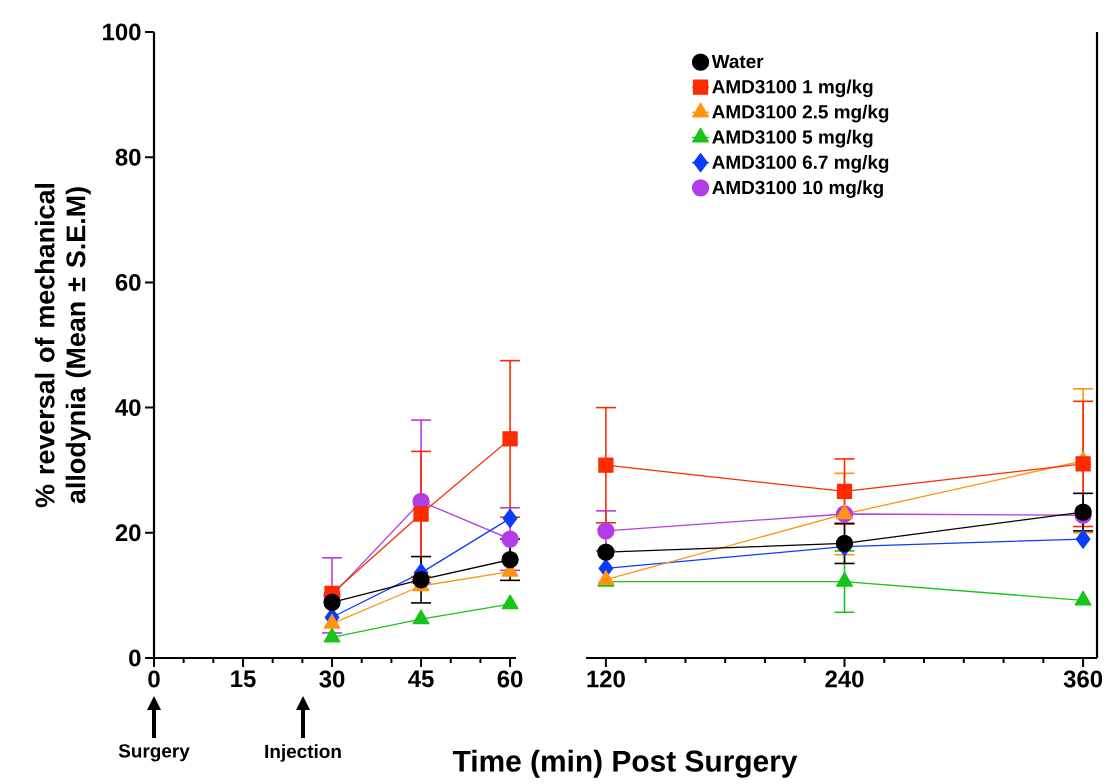 The height and width of the screenshot is (784, 1109). Describe the element at coordinates (303, 753) in the screenshot. I see `text: Injection` at that location.